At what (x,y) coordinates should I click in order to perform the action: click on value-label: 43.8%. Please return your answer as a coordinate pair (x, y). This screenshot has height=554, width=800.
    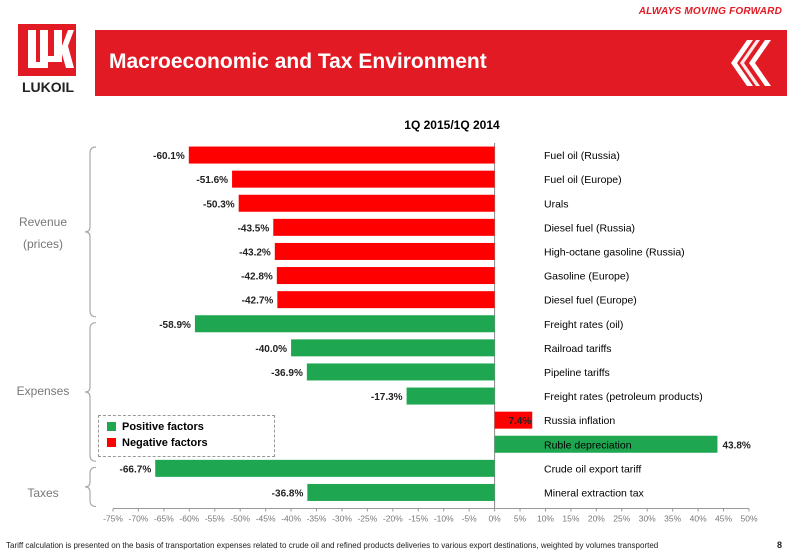
    Looking at the image, I should click on (736, 445).